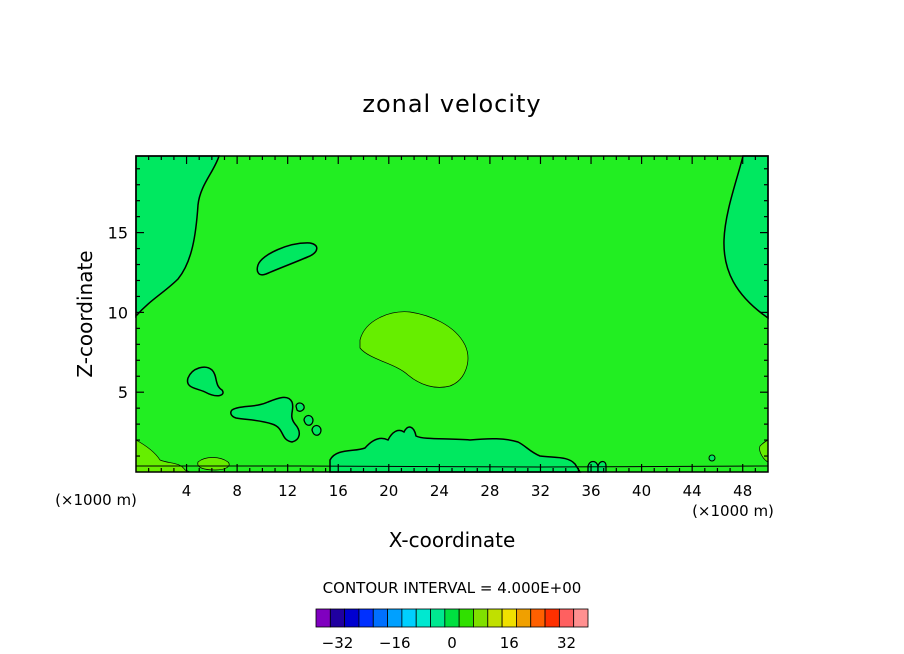 This screenshot has width=904, height=654. I want to click on colorbar, so click(452, 618).